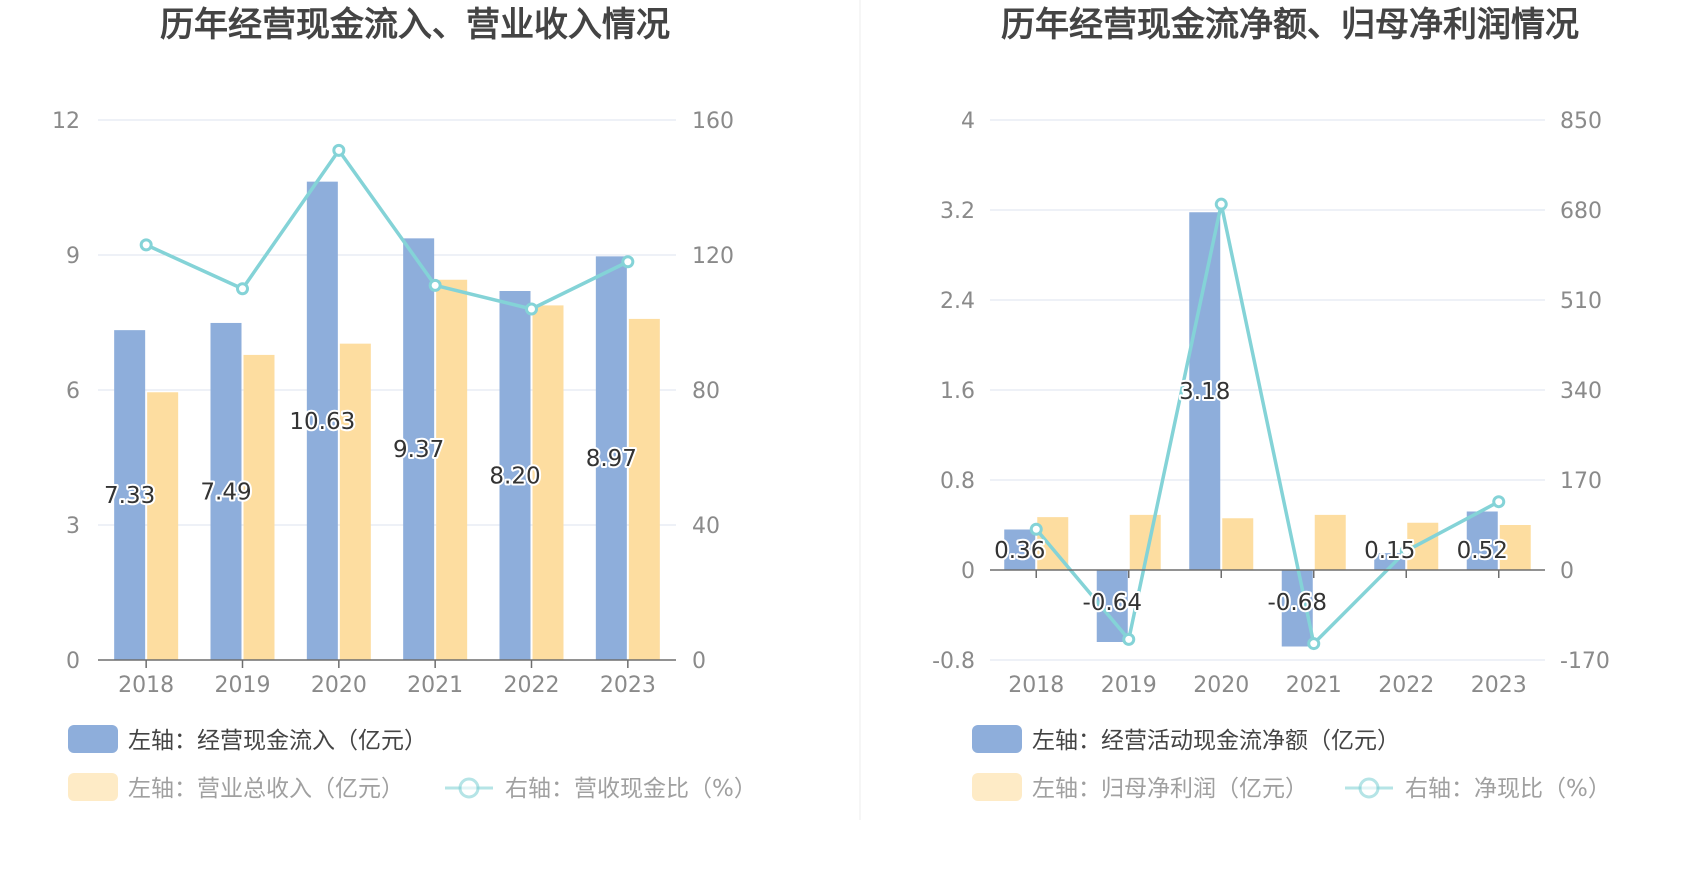  Describe the element at coordinates (706, 526) in the screenshot. I see `y-right-tick: 40` at that location.